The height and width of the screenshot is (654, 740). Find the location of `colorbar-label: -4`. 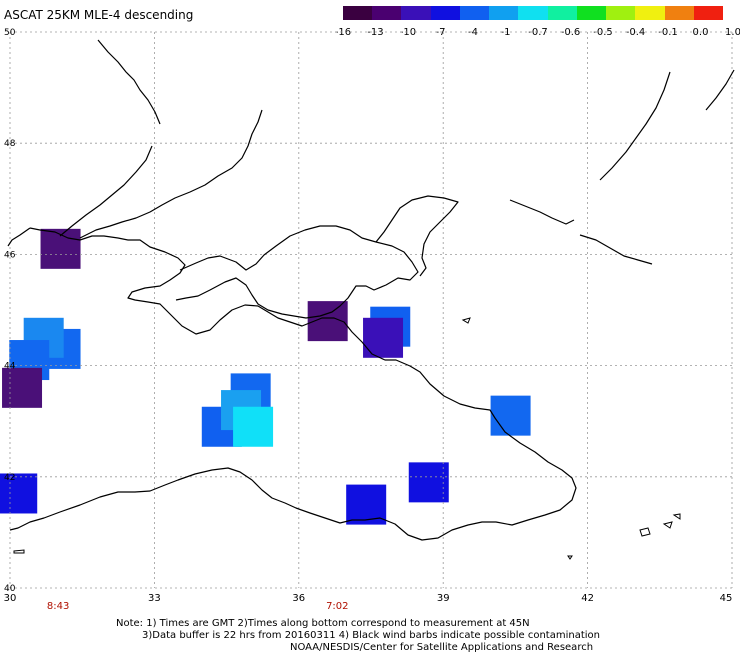

colorbar-label: -4 is located at coordinates (473, 32).